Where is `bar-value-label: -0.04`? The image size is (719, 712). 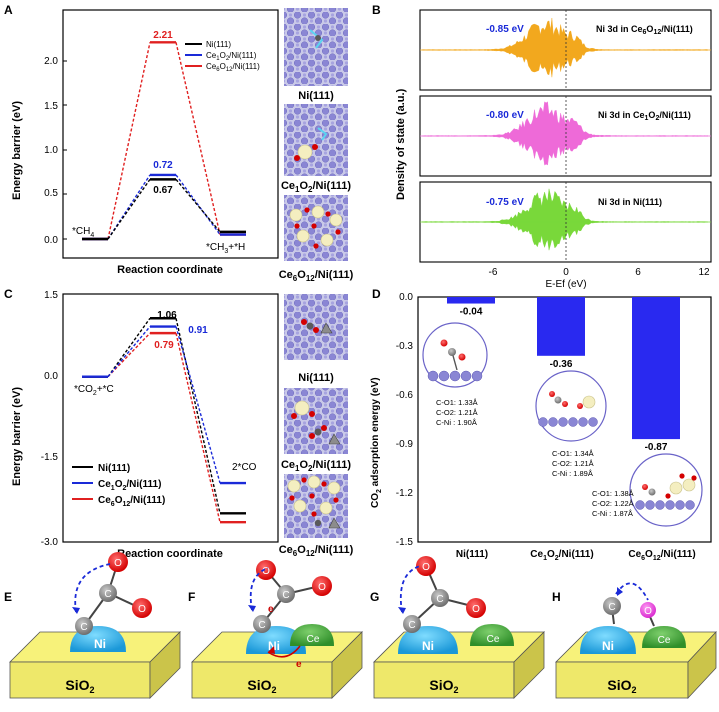
bar-value-label: -0.04 is located at coordinates (471, 312).